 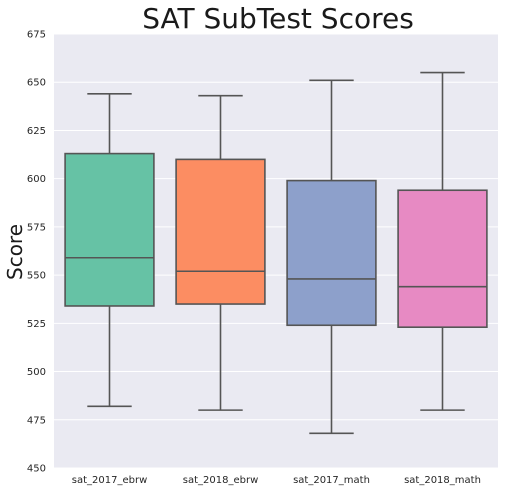 I want to click on box-sat_2018_ebrw, so click(x=220, y=252).